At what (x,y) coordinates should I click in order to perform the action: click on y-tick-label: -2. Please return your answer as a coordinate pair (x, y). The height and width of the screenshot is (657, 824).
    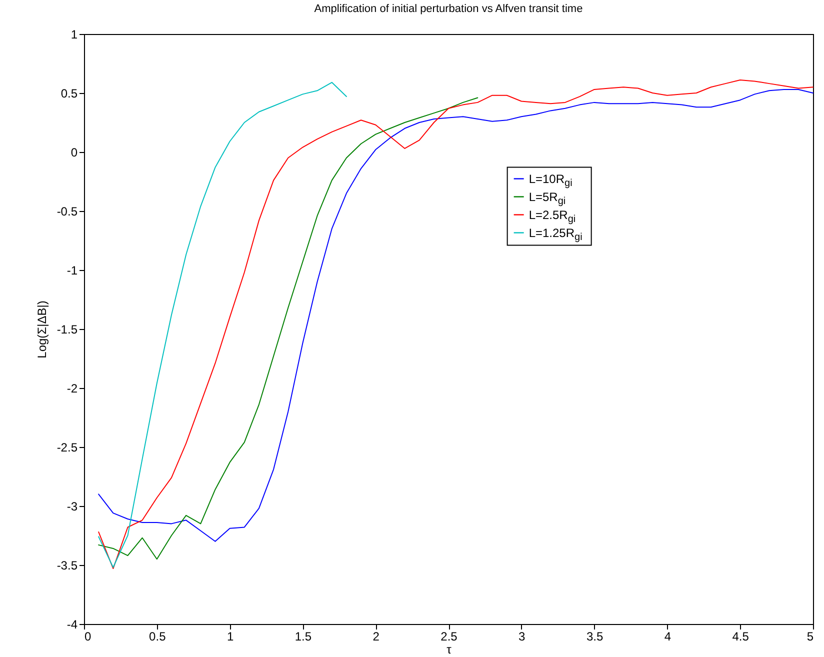
    Looking at the image, I should click on (72, 389).